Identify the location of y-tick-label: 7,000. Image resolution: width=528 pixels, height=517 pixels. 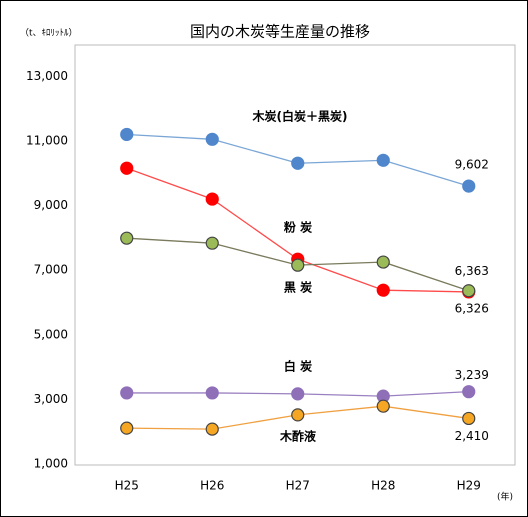
(51, 270).